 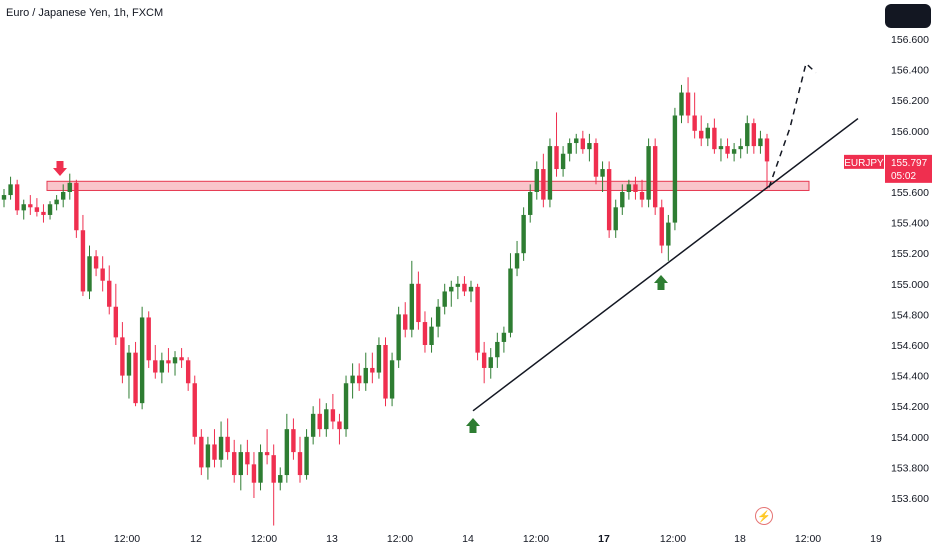 I want to click on y-tick-label: 156.600, so click(x=910, y=40).